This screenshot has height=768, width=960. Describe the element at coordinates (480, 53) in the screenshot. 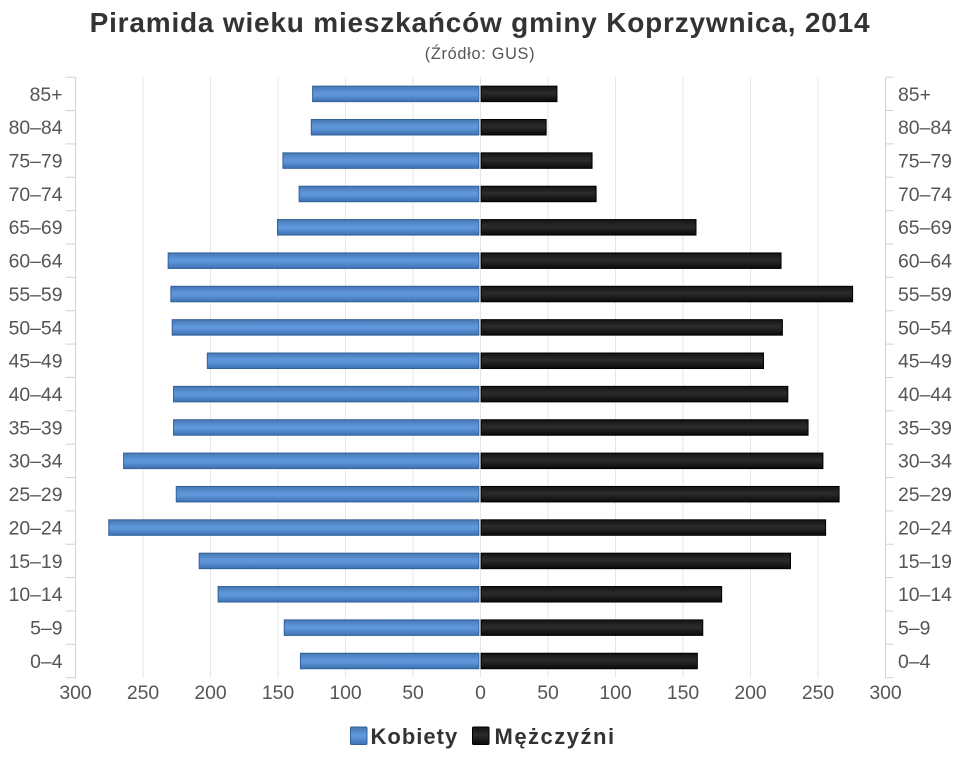

I see `svg-text: (Źródło: GUS)` at that location.